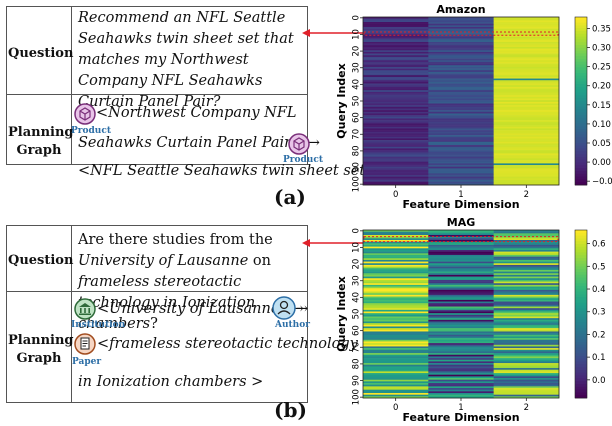 The height and width of the screenshot is (426, 612). Describe the element at coordinates (357, 247) in the screenshot. I see `y-tick-label: 10` at that location.